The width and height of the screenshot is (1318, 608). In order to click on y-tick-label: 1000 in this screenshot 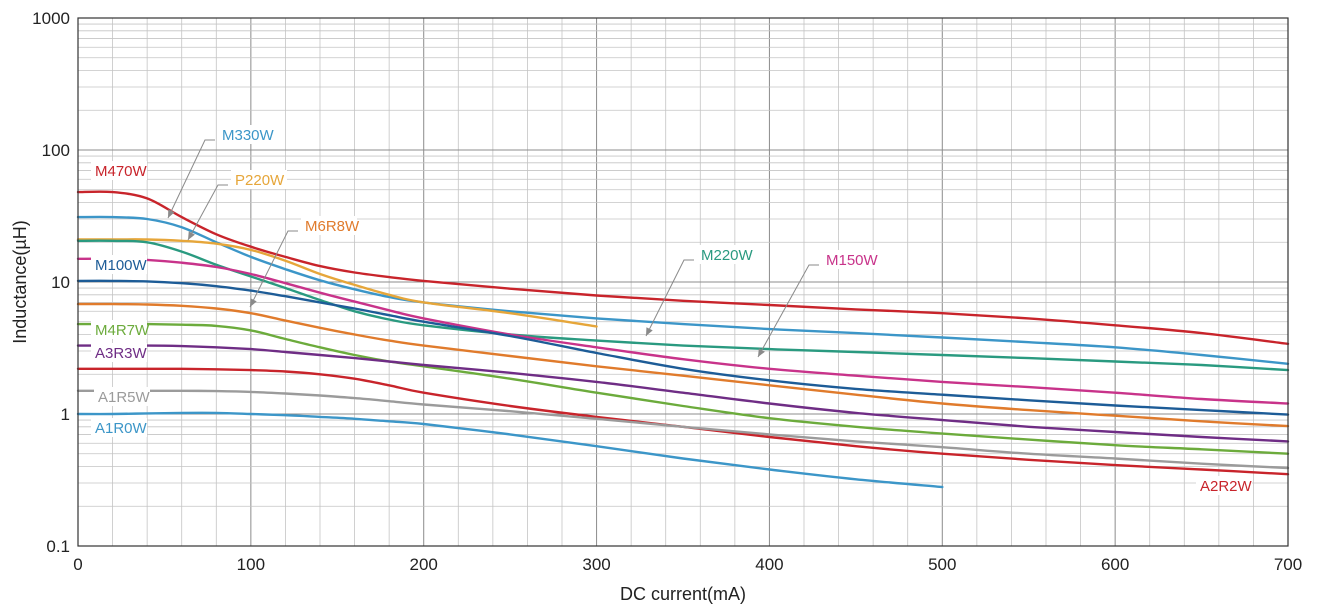, I will do `click(51, 18)`.